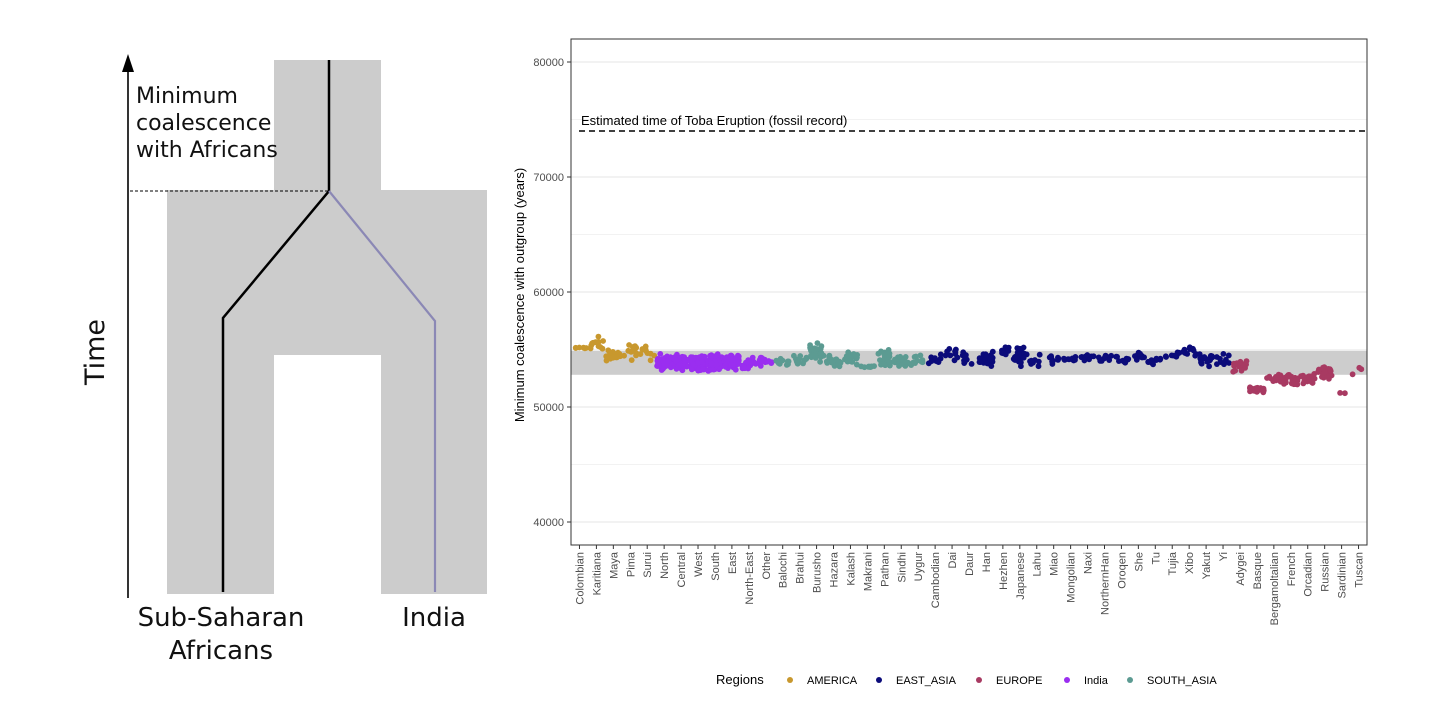  What do you see at coordinates (835, 569) in the screenshot?
I see `x-tick-label: Hazara` at bounding box center [835, 569].